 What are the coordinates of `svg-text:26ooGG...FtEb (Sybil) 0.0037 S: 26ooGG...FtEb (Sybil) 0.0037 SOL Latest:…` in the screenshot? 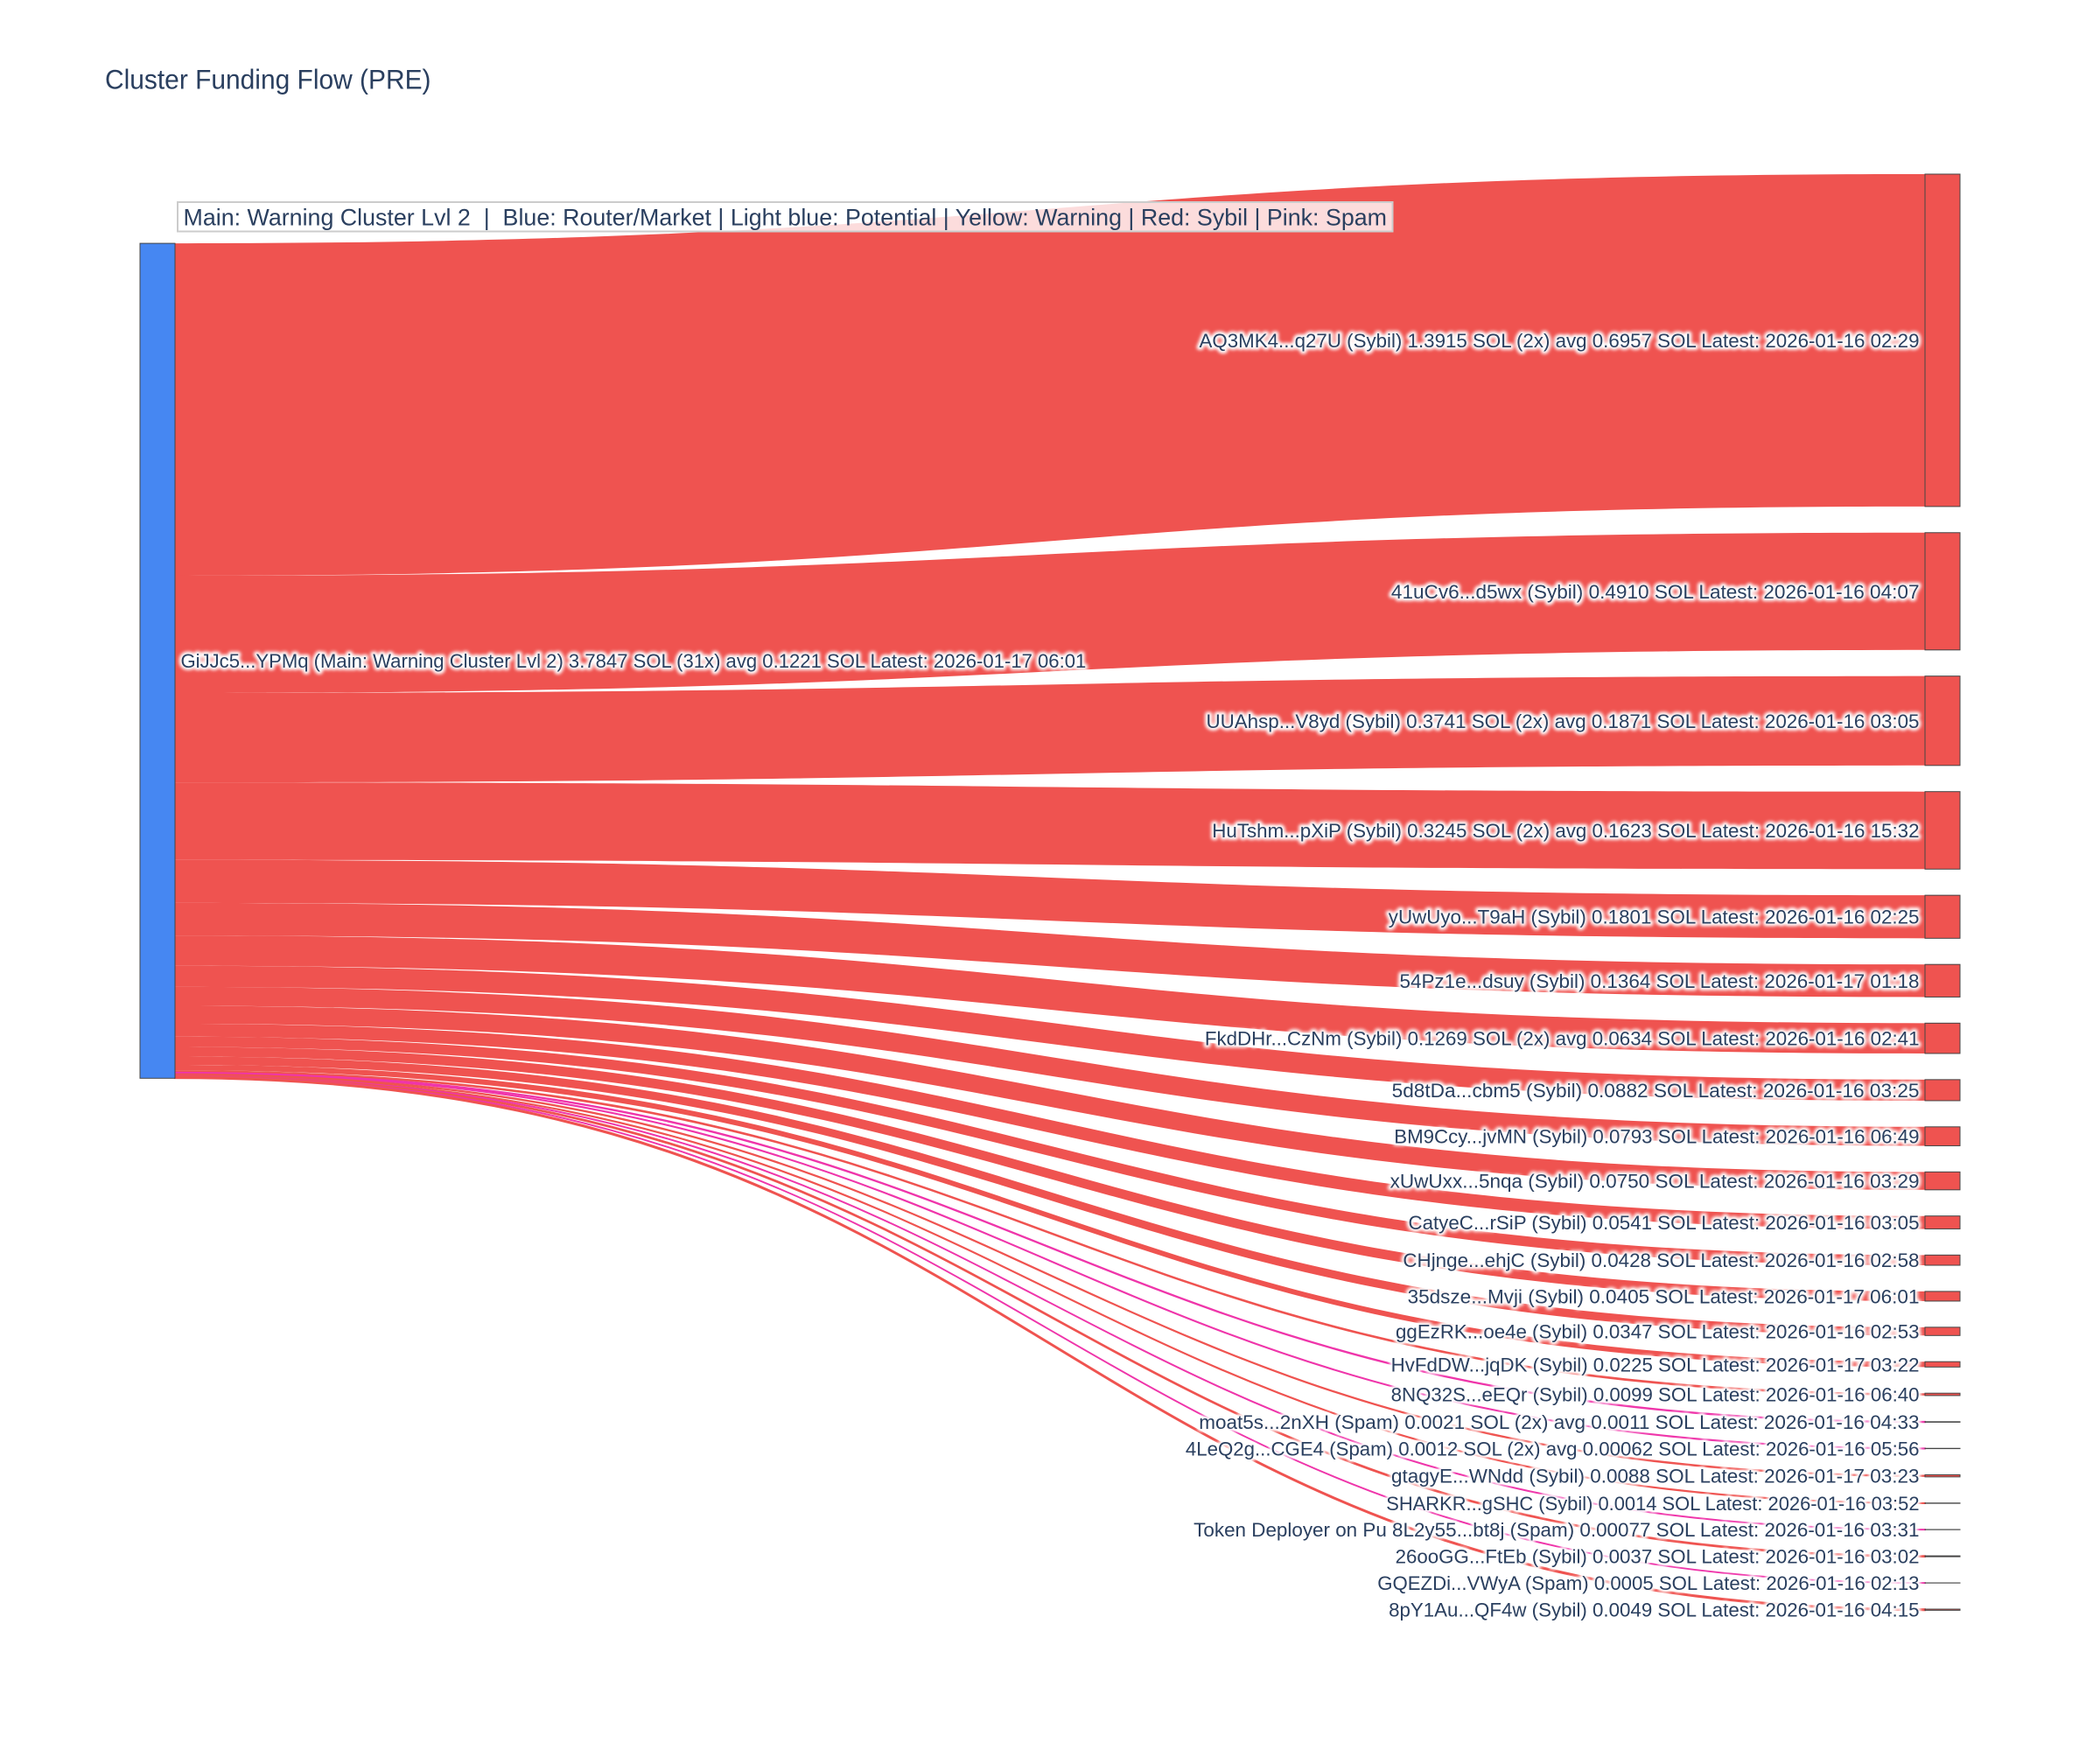 It's located at (1658, 1557).